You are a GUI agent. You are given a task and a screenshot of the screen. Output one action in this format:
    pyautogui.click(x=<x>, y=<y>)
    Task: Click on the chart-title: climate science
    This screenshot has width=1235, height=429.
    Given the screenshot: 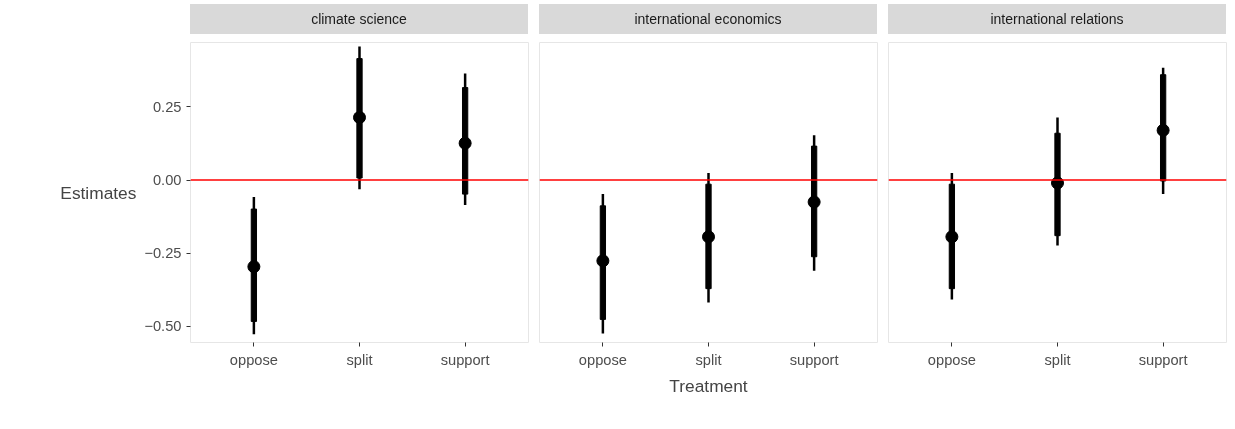 What is the action you would take?
    pyautogui.click(x=359, y=19)
    